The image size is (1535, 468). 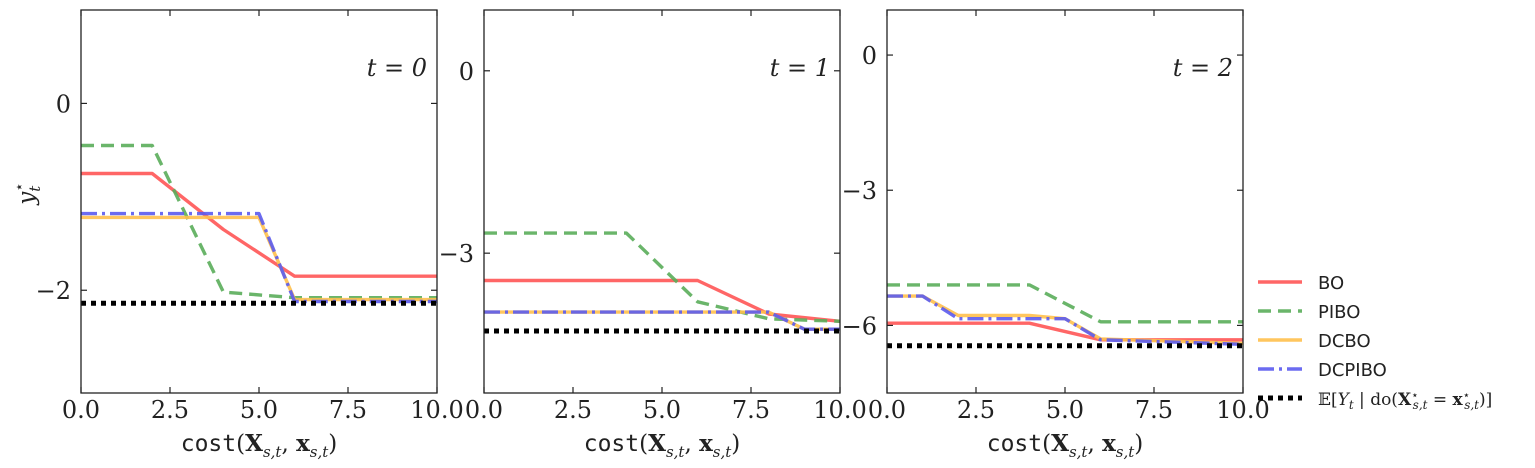 What do you see at coordinates (1331, 283) in the screenshot?
I see `legend-label-bo: BO` at bounding box center [1331, 283].